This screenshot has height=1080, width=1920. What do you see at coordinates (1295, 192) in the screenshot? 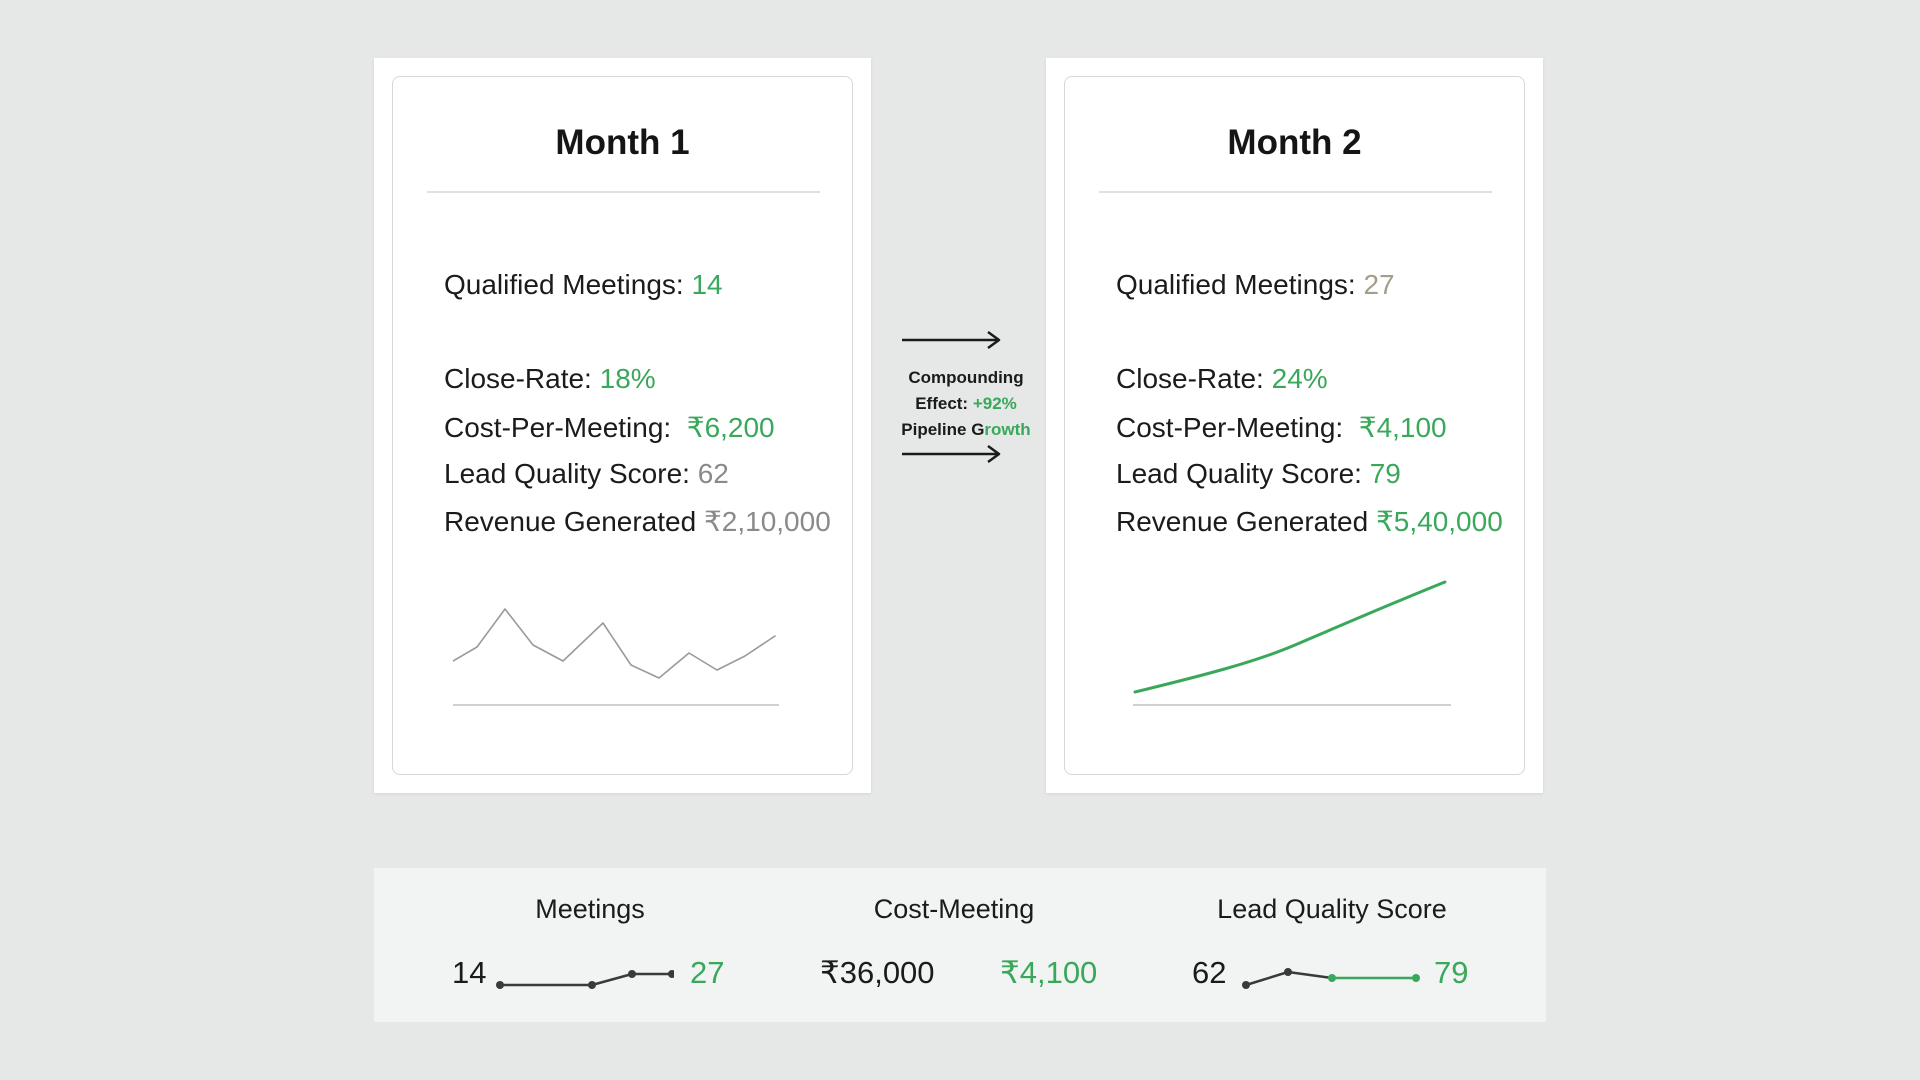
I see `month-2-divider` at bounding box center [1295, 192].